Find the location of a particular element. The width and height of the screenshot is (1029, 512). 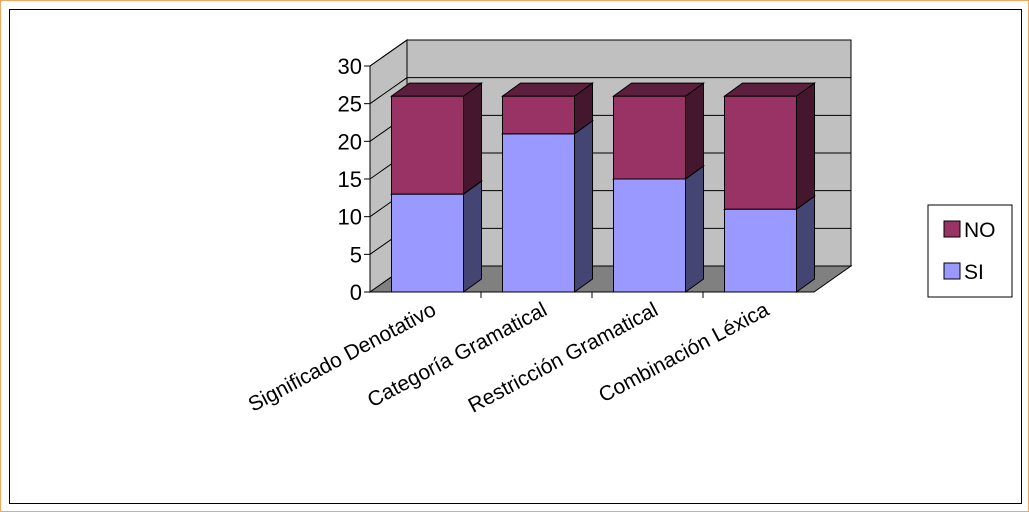

y-tick-label: 5 is located at coordinates (356, 254).